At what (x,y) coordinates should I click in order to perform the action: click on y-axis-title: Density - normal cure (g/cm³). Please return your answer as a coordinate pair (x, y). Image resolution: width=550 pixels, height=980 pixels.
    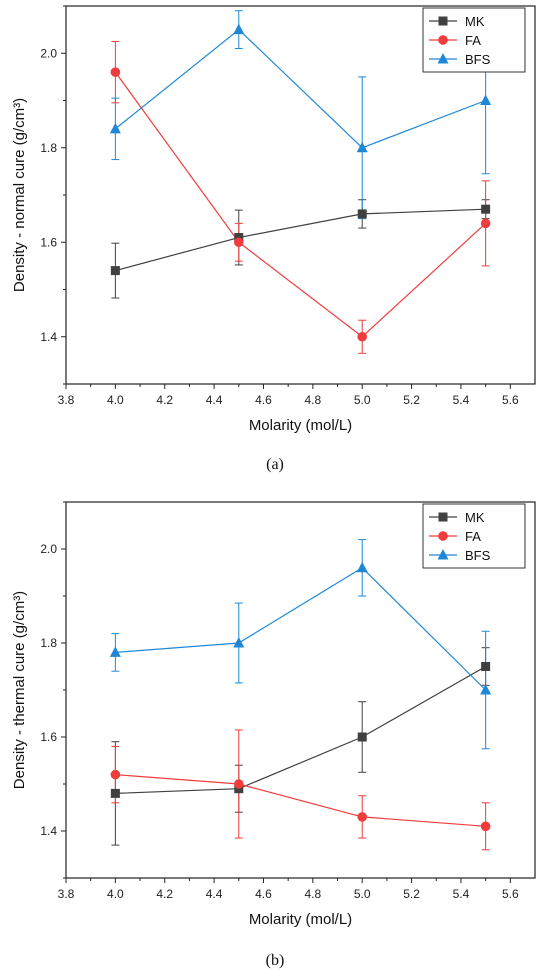
    Looking at the image, I should click on (19, 195).